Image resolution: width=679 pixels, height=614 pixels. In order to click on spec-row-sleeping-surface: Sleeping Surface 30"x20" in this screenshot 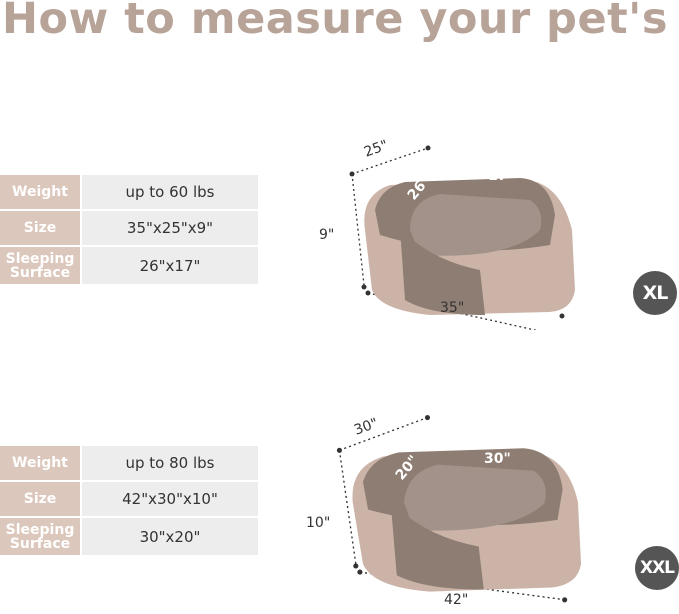, I will do `click(129, 536)`.